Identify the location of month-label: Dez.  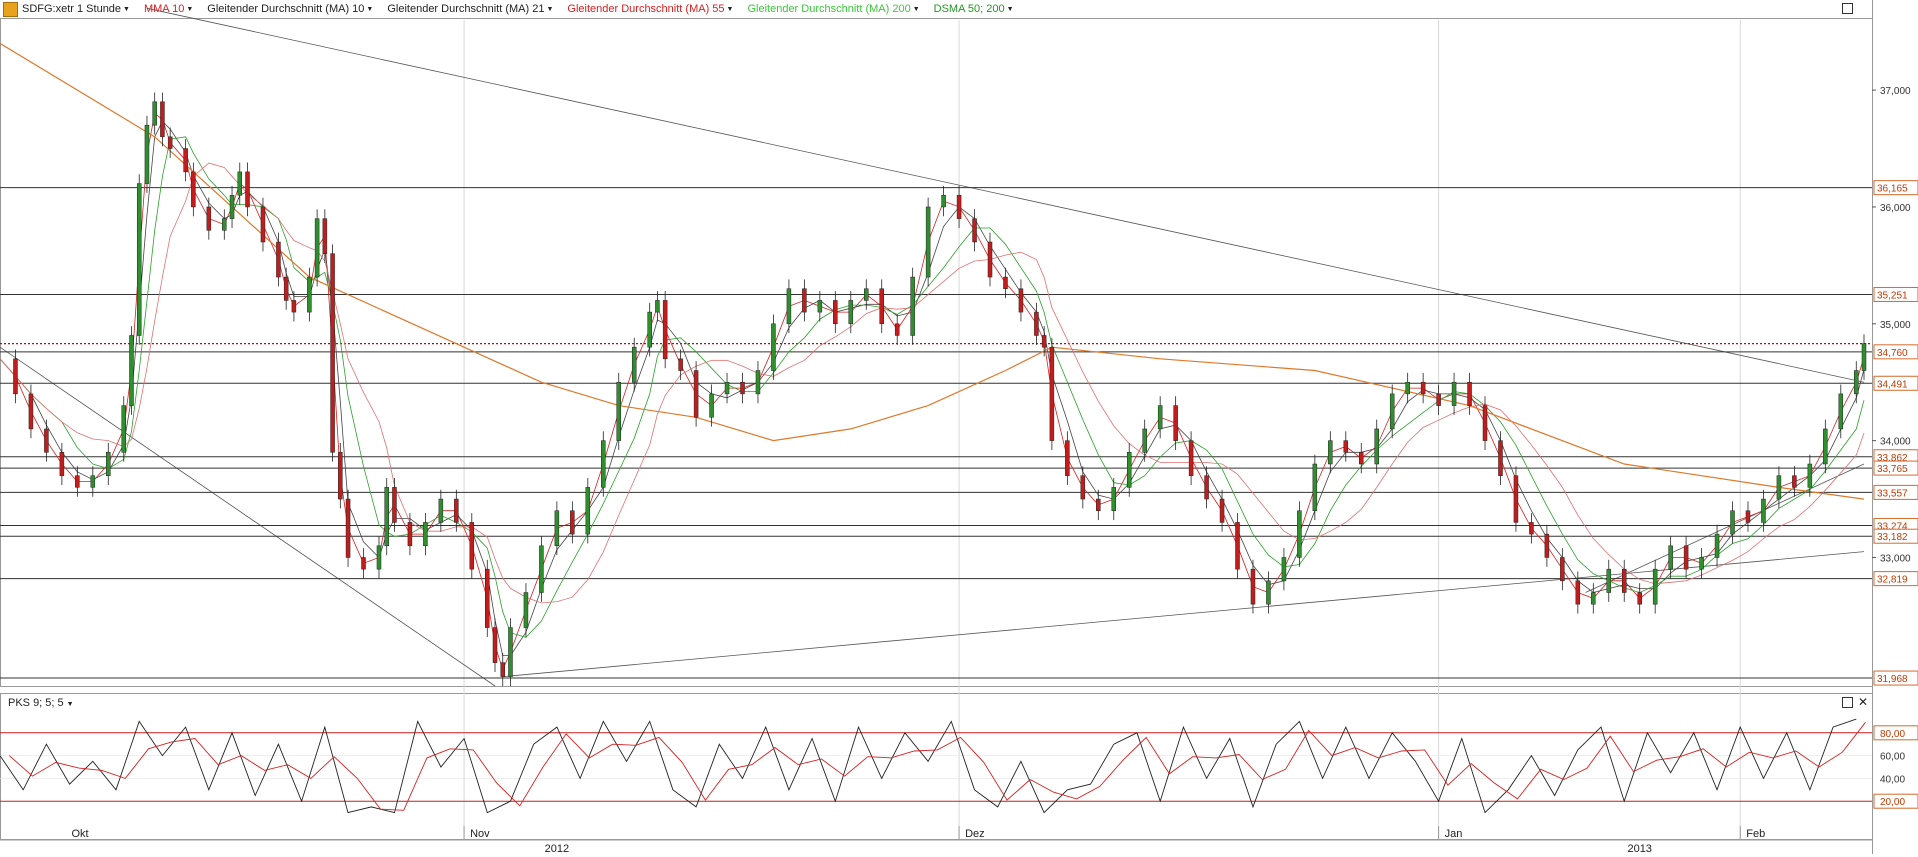
(975, 834).